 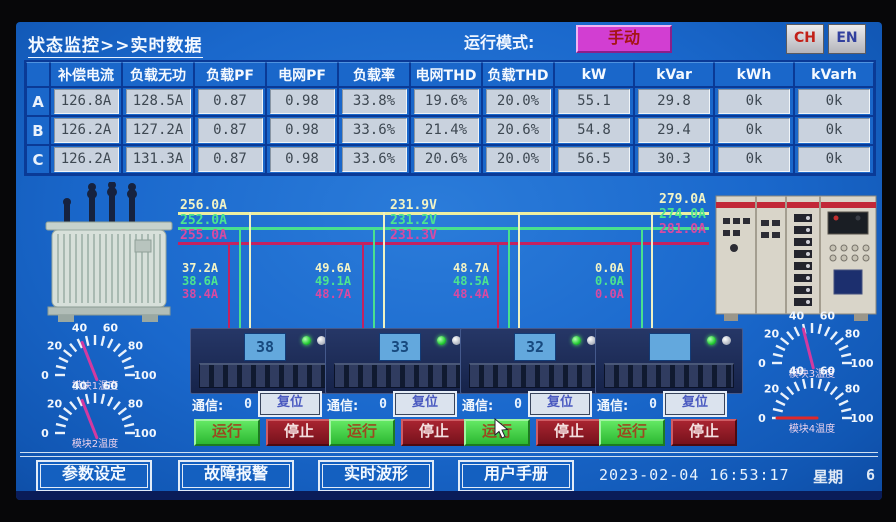 I want to click on datetime-display: 2023-02-04 16:53:17, so click(x=694, y=475).